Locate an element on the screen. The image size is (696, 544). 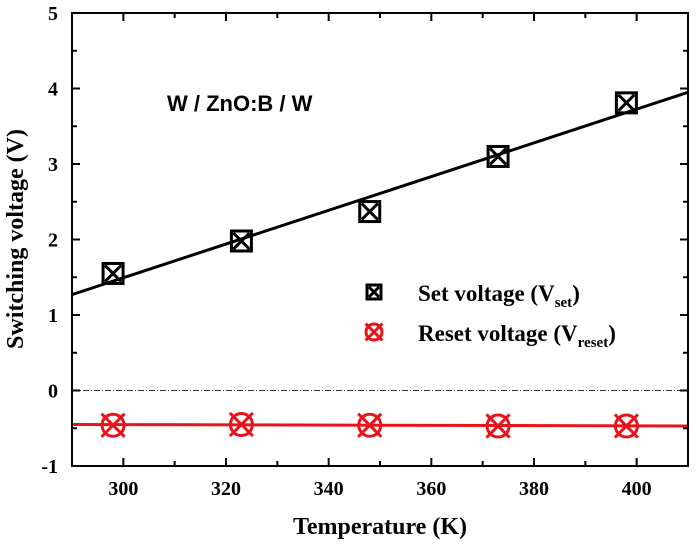
legend-marker-reset is located at coordinates (374, 332).